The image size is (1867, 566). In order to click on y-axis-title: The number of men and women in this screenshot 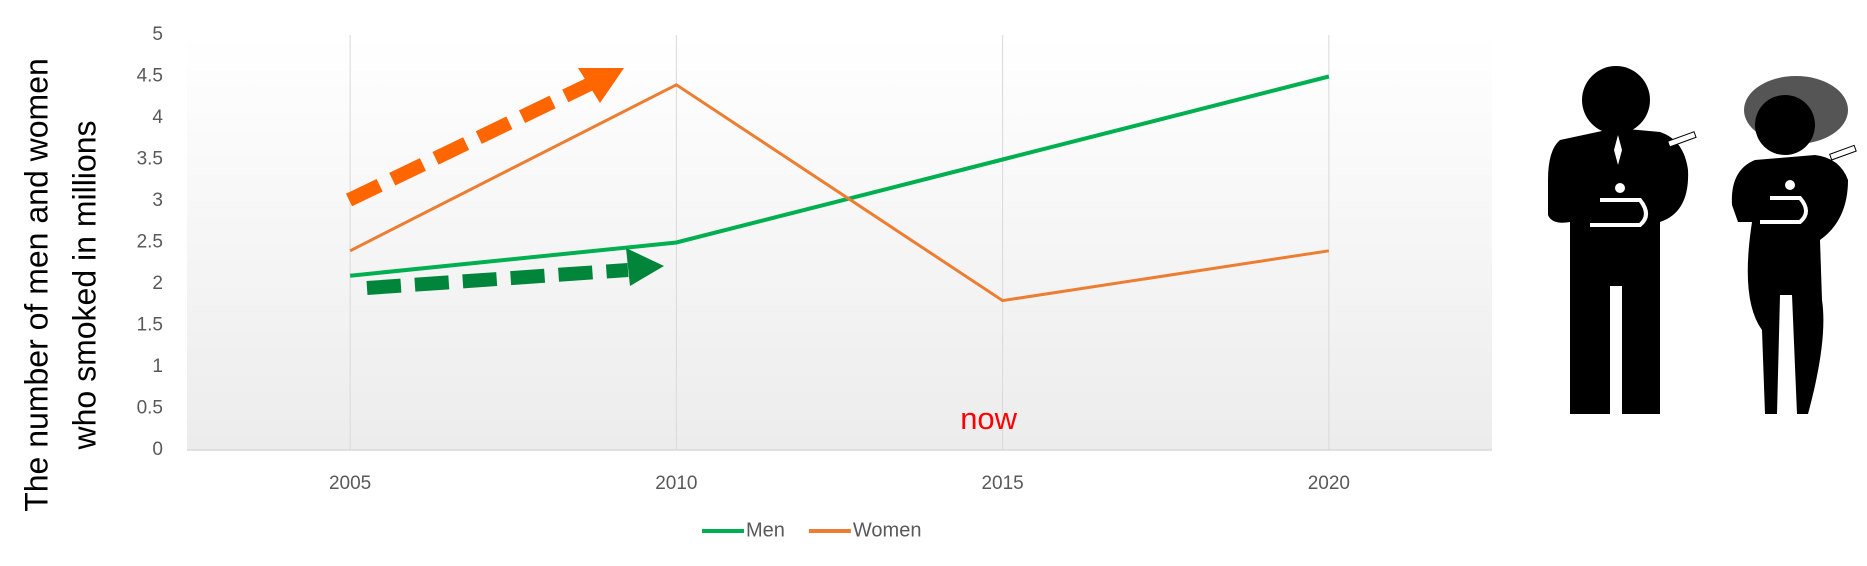, I will do `click(36, 285)`.